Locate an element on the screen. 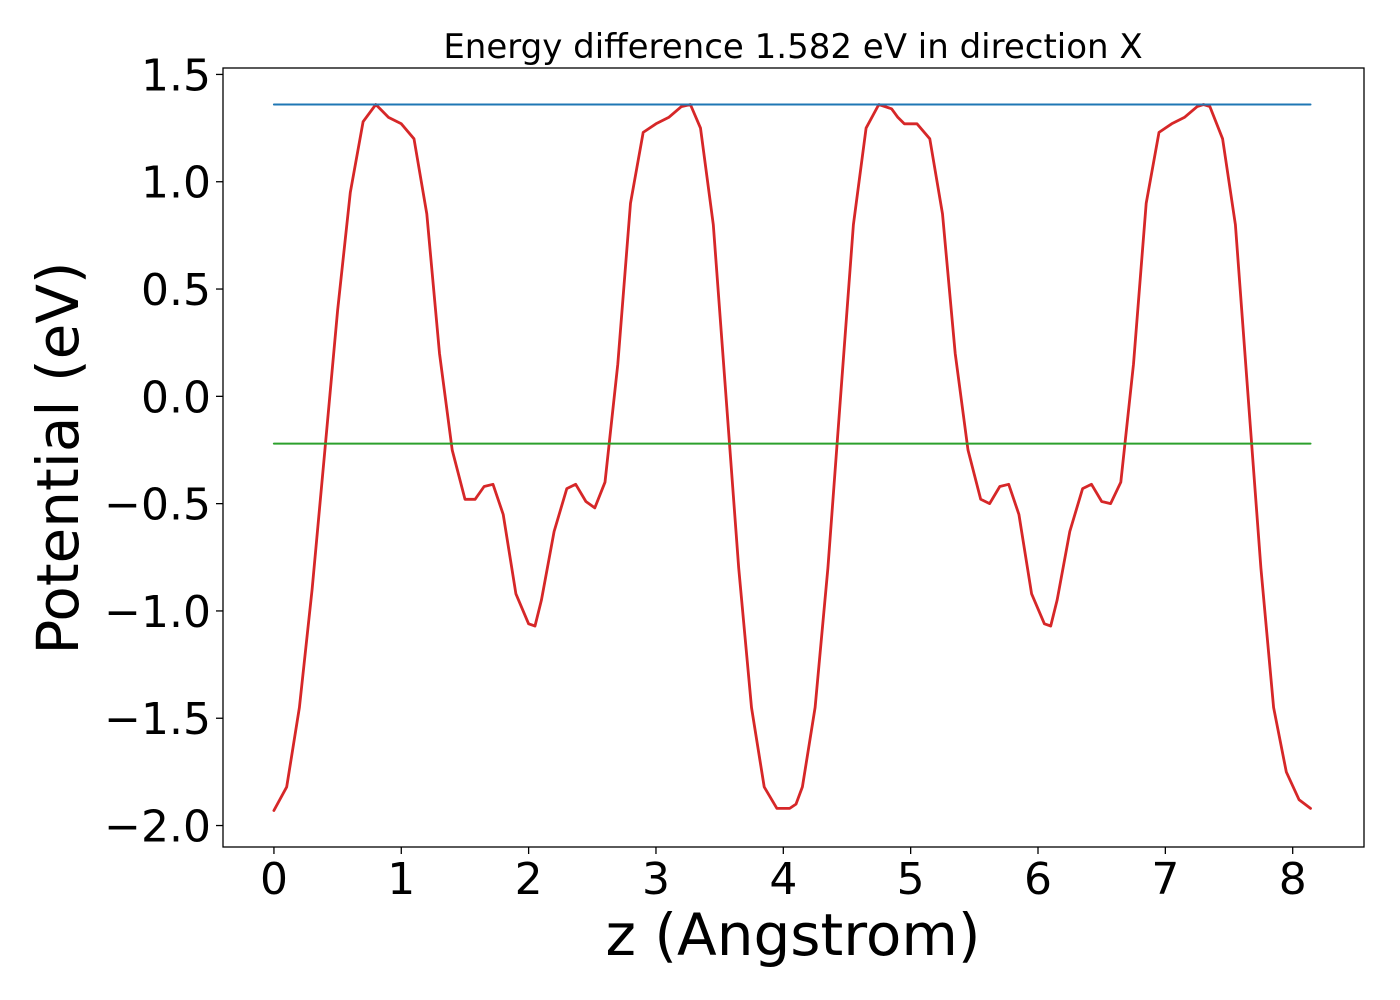  y-tick-label: 0.5 is located at coordinates (176, 290).